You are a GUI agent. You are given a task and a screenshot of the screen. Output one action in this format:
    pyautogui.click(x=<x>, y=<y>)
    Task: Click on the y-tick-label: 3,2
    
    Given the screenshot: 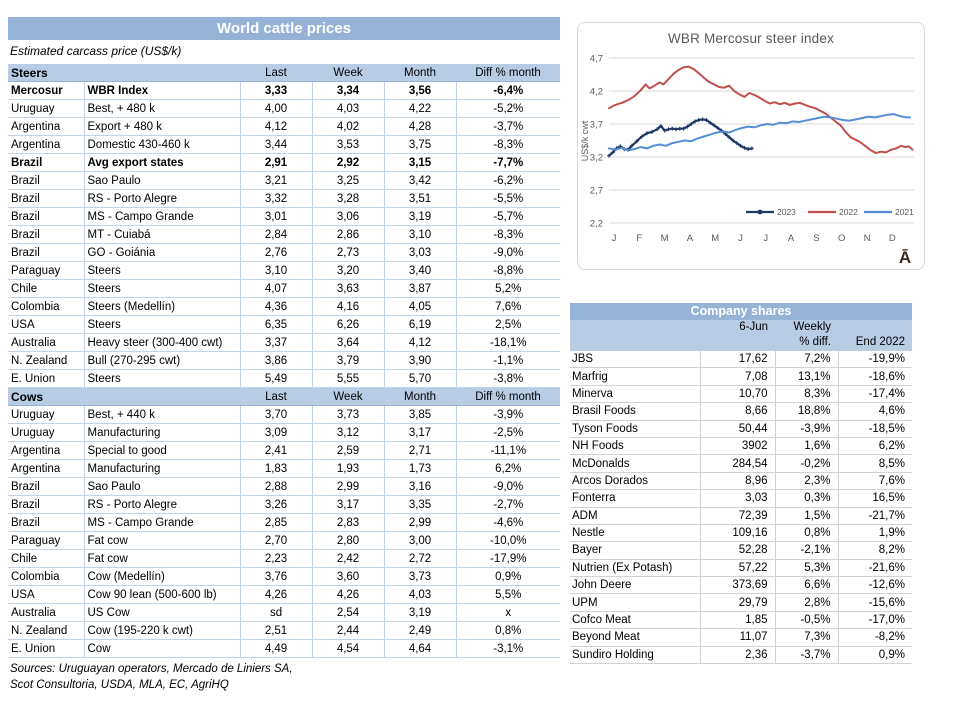 What is the action you would take?
    pyautogui.click(x=596, y=158)
    